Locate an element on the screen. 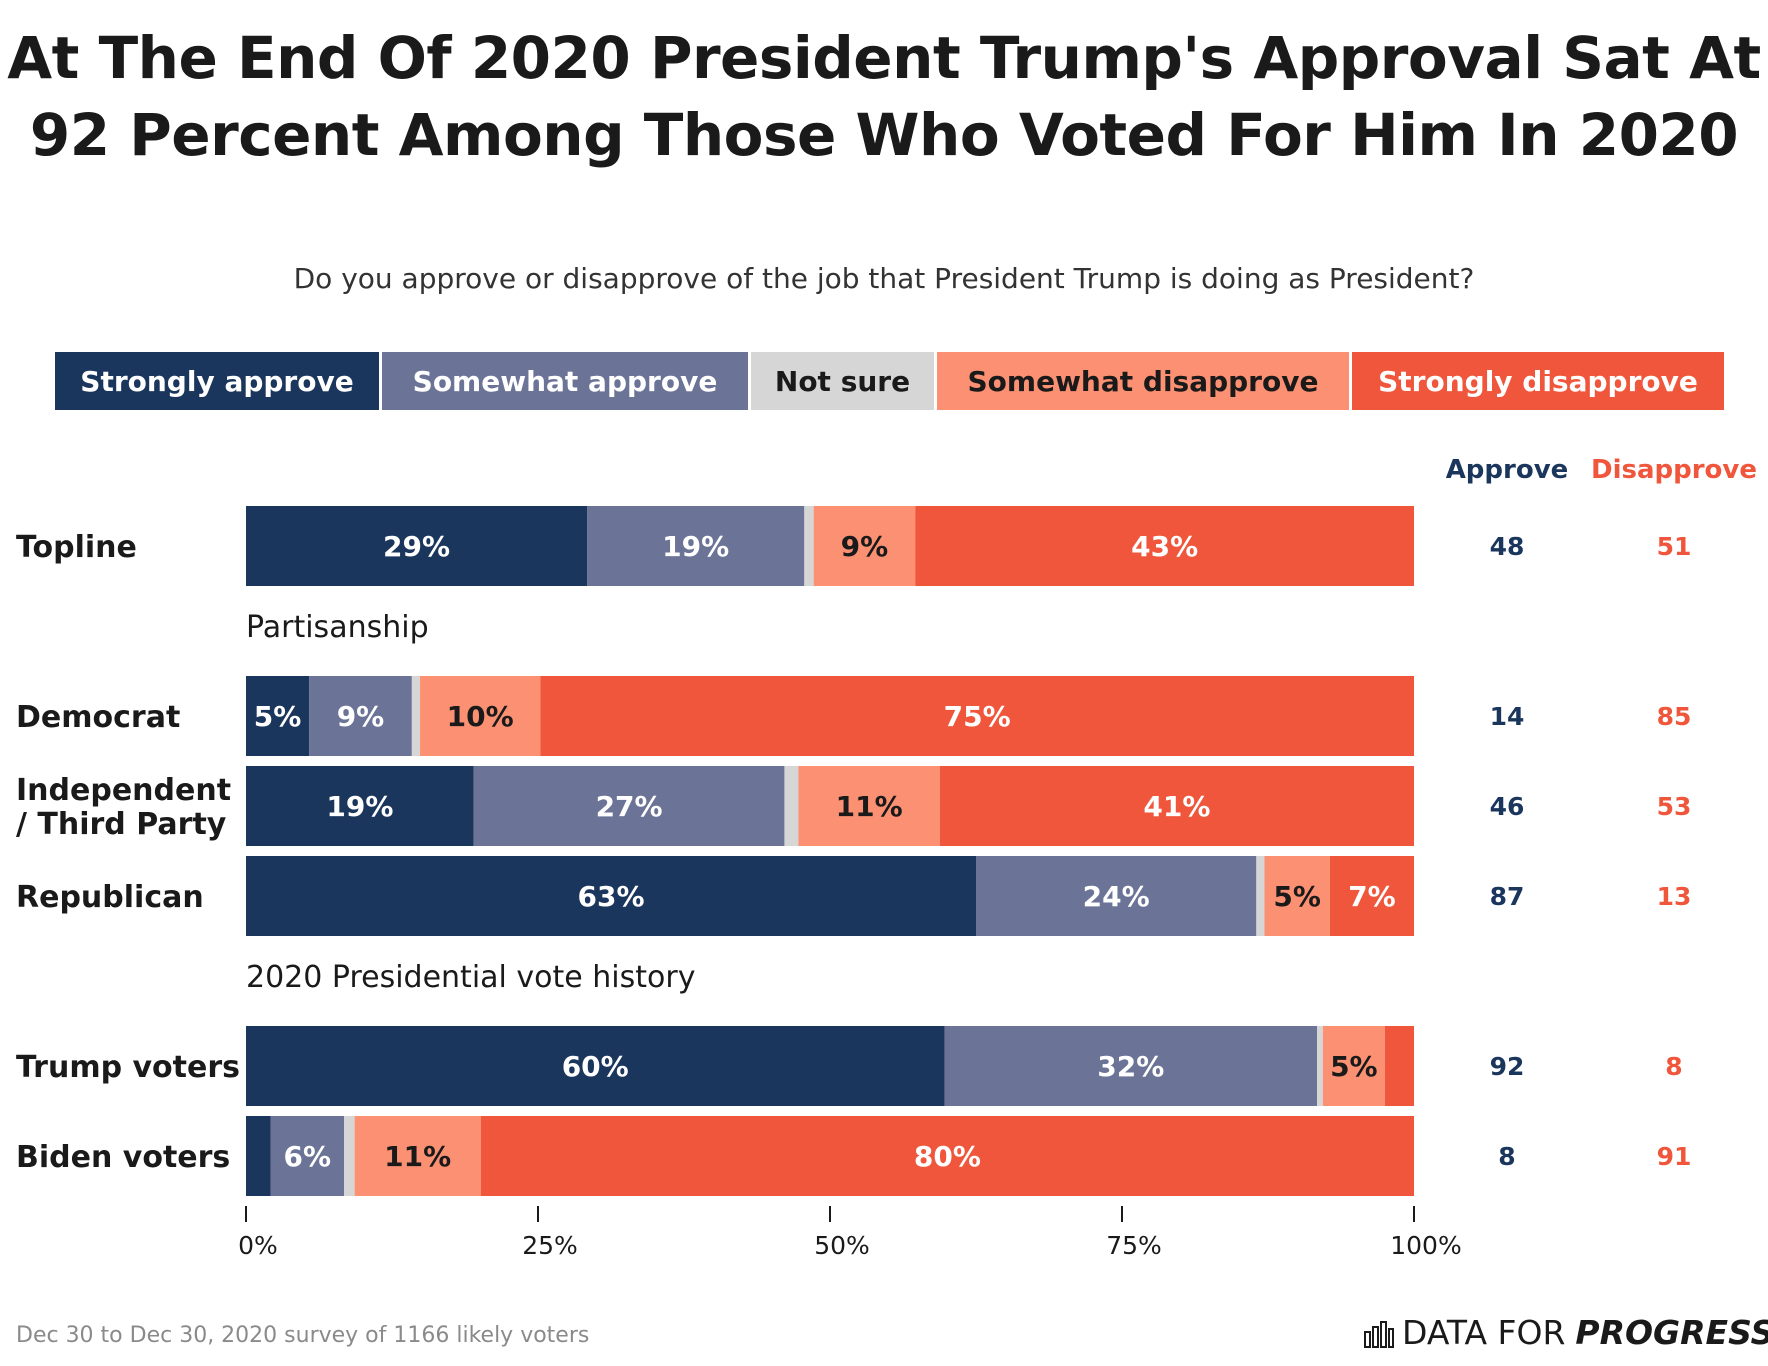 The image size is (1768, 1366). legend-somewhat-disapprove: Somewhat disapprove is located at coordinates (1143, 381).